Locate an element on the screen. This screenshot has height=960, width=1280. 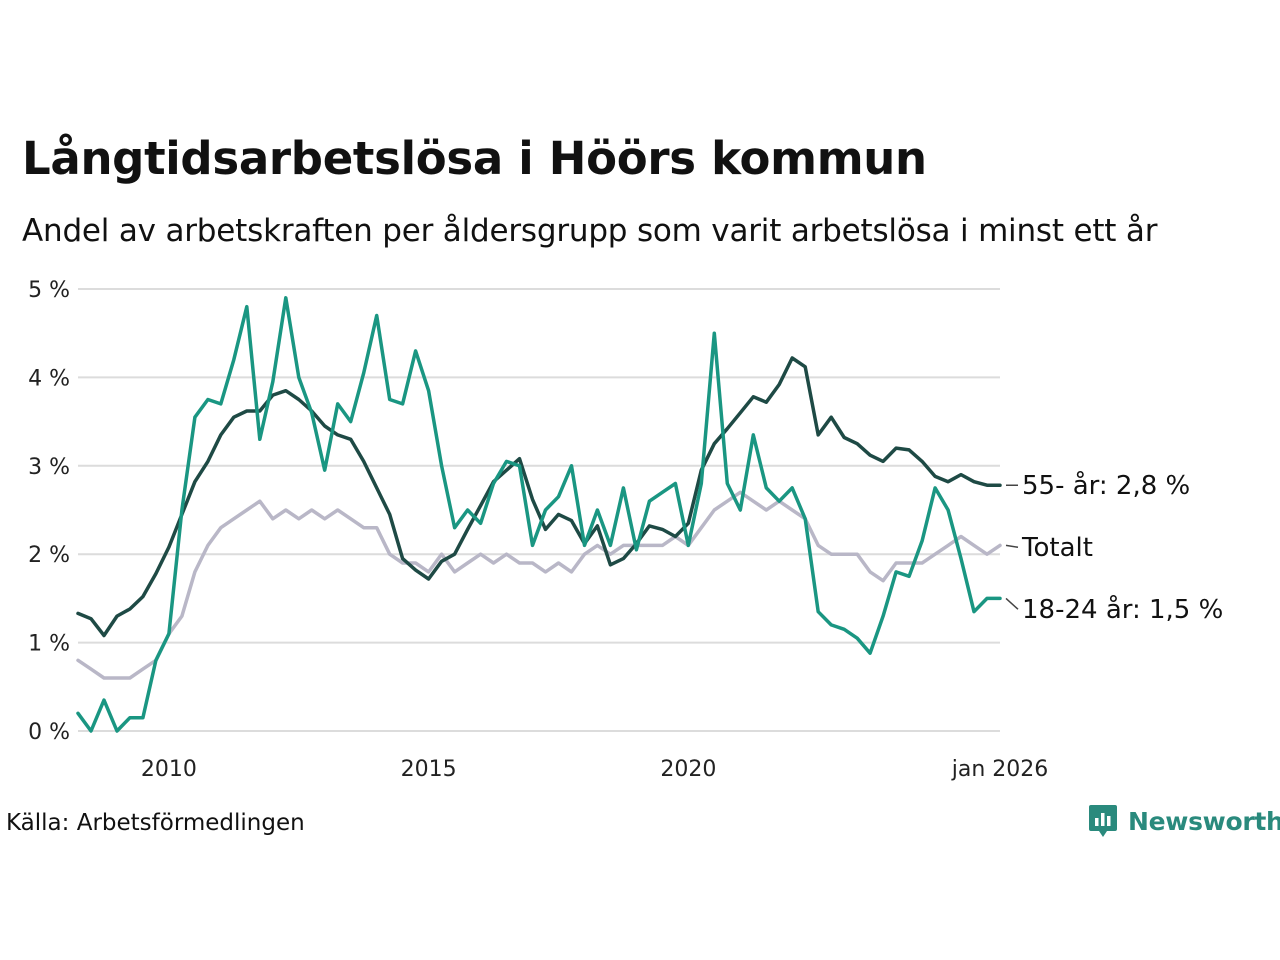
newsworthy-logo-icon is located at coordinates (1103, 821).